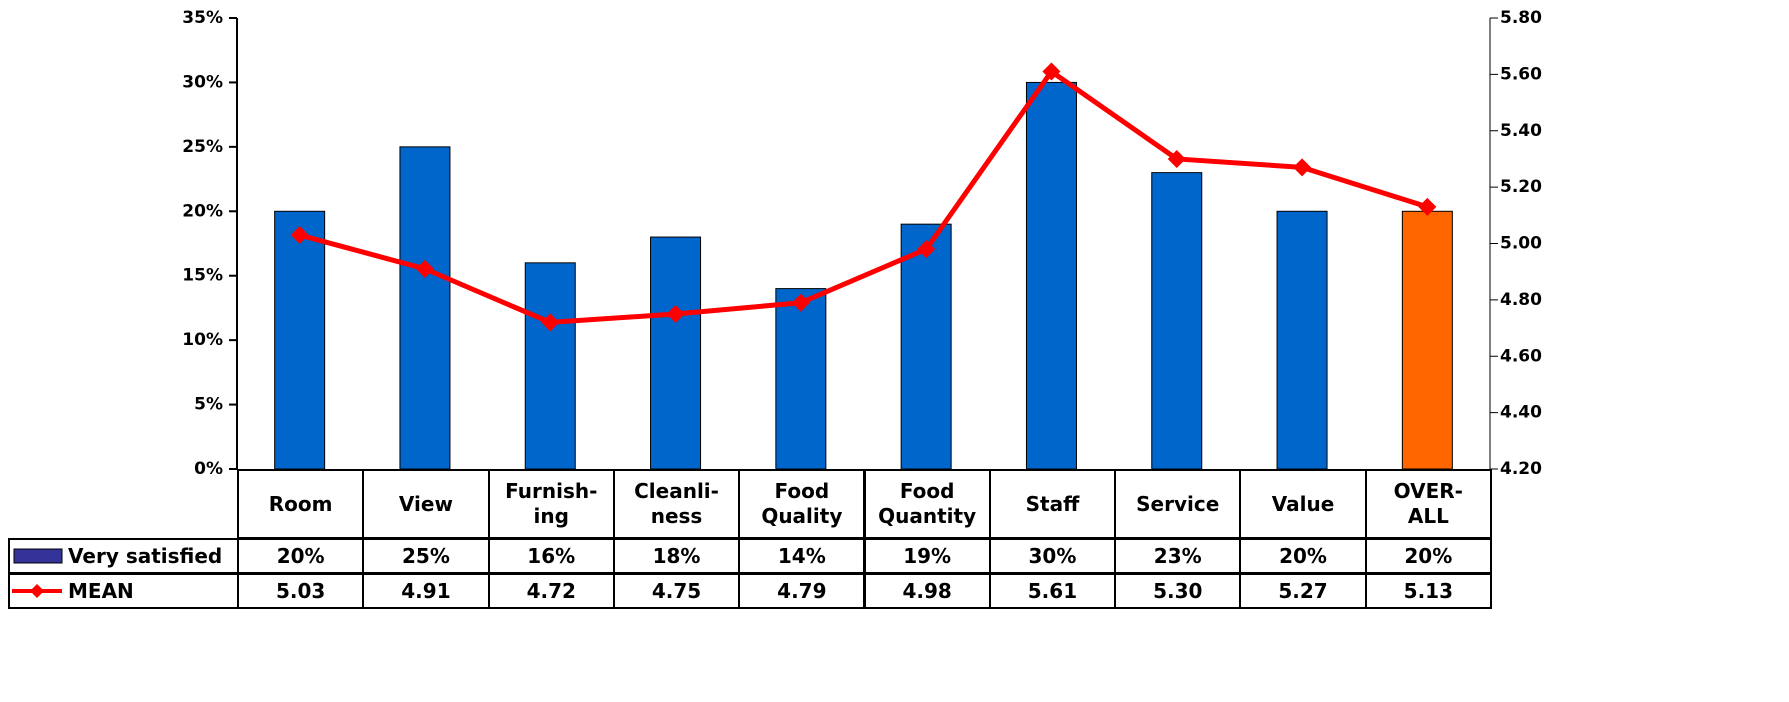 The width and height of the screenshot is (1789, 702). What do you see at coordinates (202, 147) in the screenshot?
I see `y-tick-label: 25%` at bounding box center [202, 147].